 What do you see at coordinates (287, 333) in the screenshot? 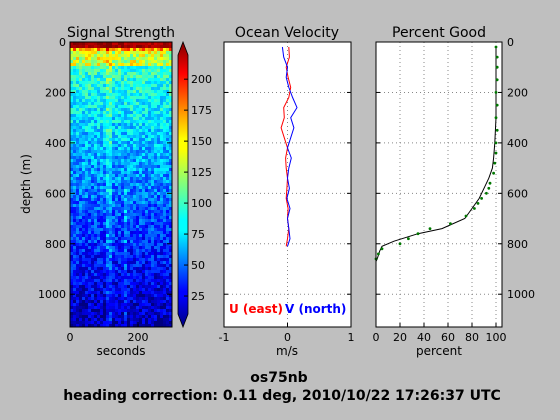
I see `velocity-ticks: -1 0 1` at bounding box center [287, 333].